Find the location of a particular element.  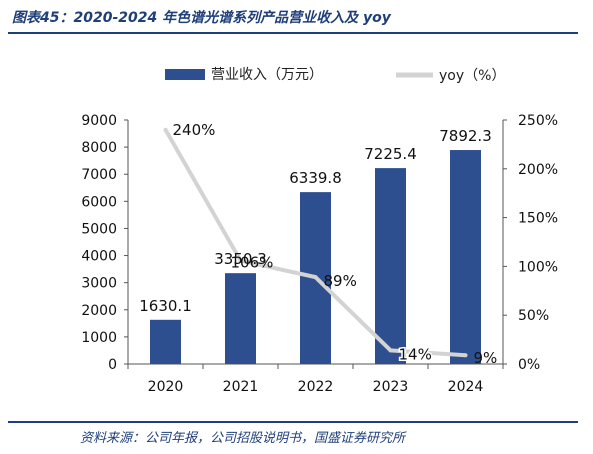

left-tick-label: 7000 is located at coordinates (99, 175).